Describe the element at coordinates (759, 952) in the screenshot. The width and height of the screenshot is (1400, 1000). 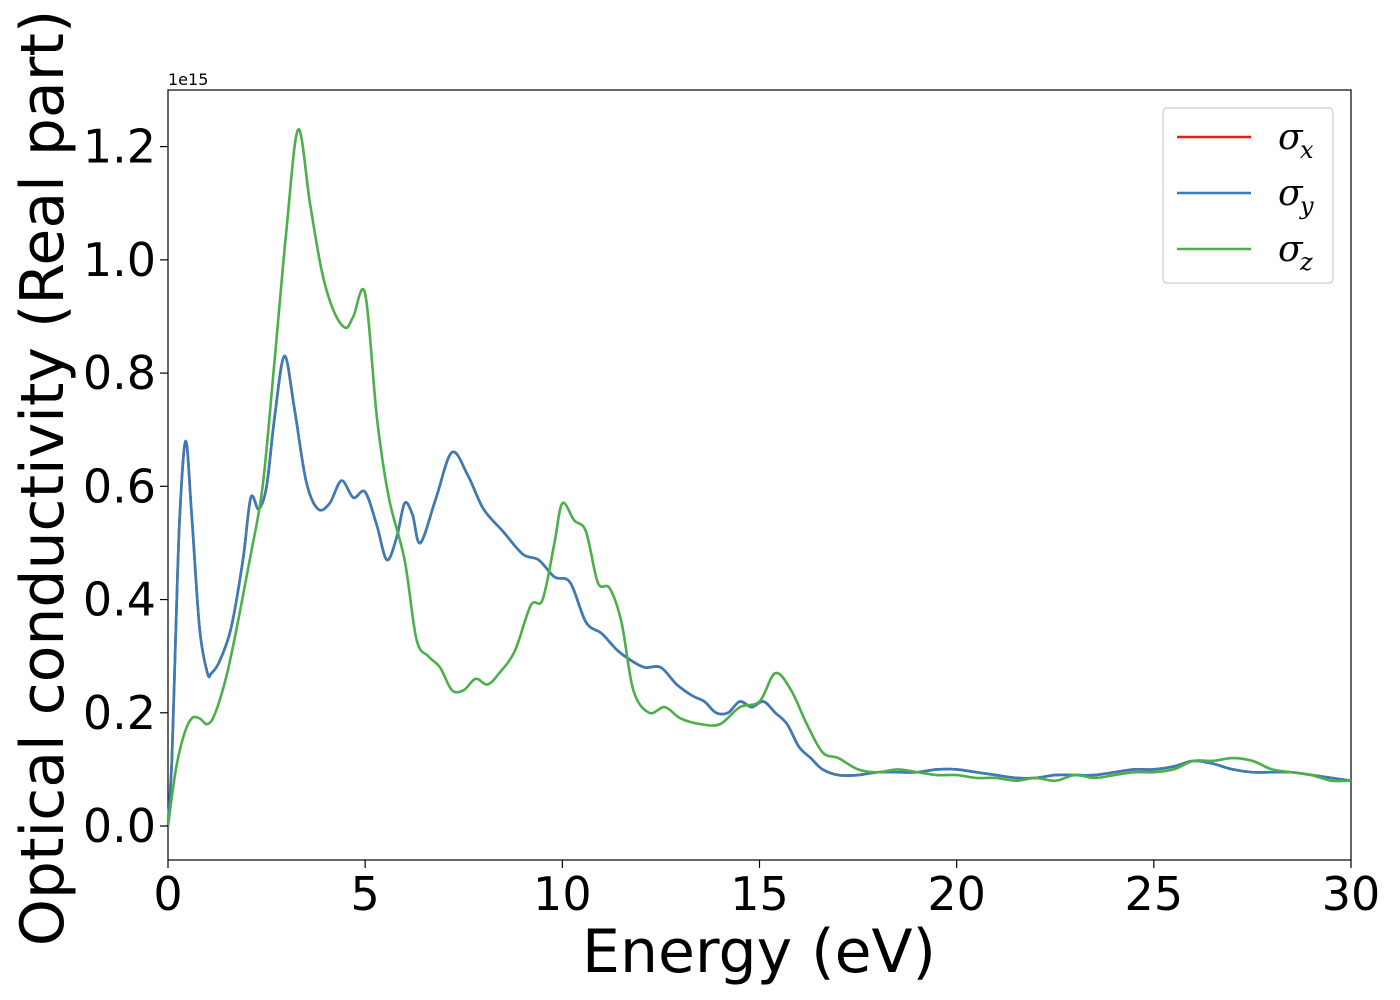
I see `x-axis-title: Energy (eV)` at that location.